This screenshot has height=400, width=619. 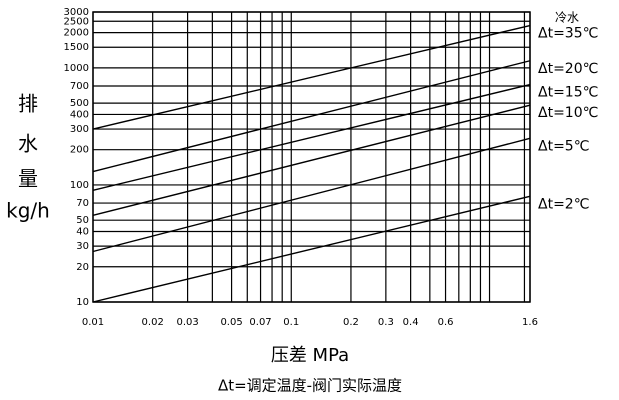 What do you see at coordinates (563, 204) in the screenshot?
I see `series-label: Δt=2℃` at bounding box center [563, 204].